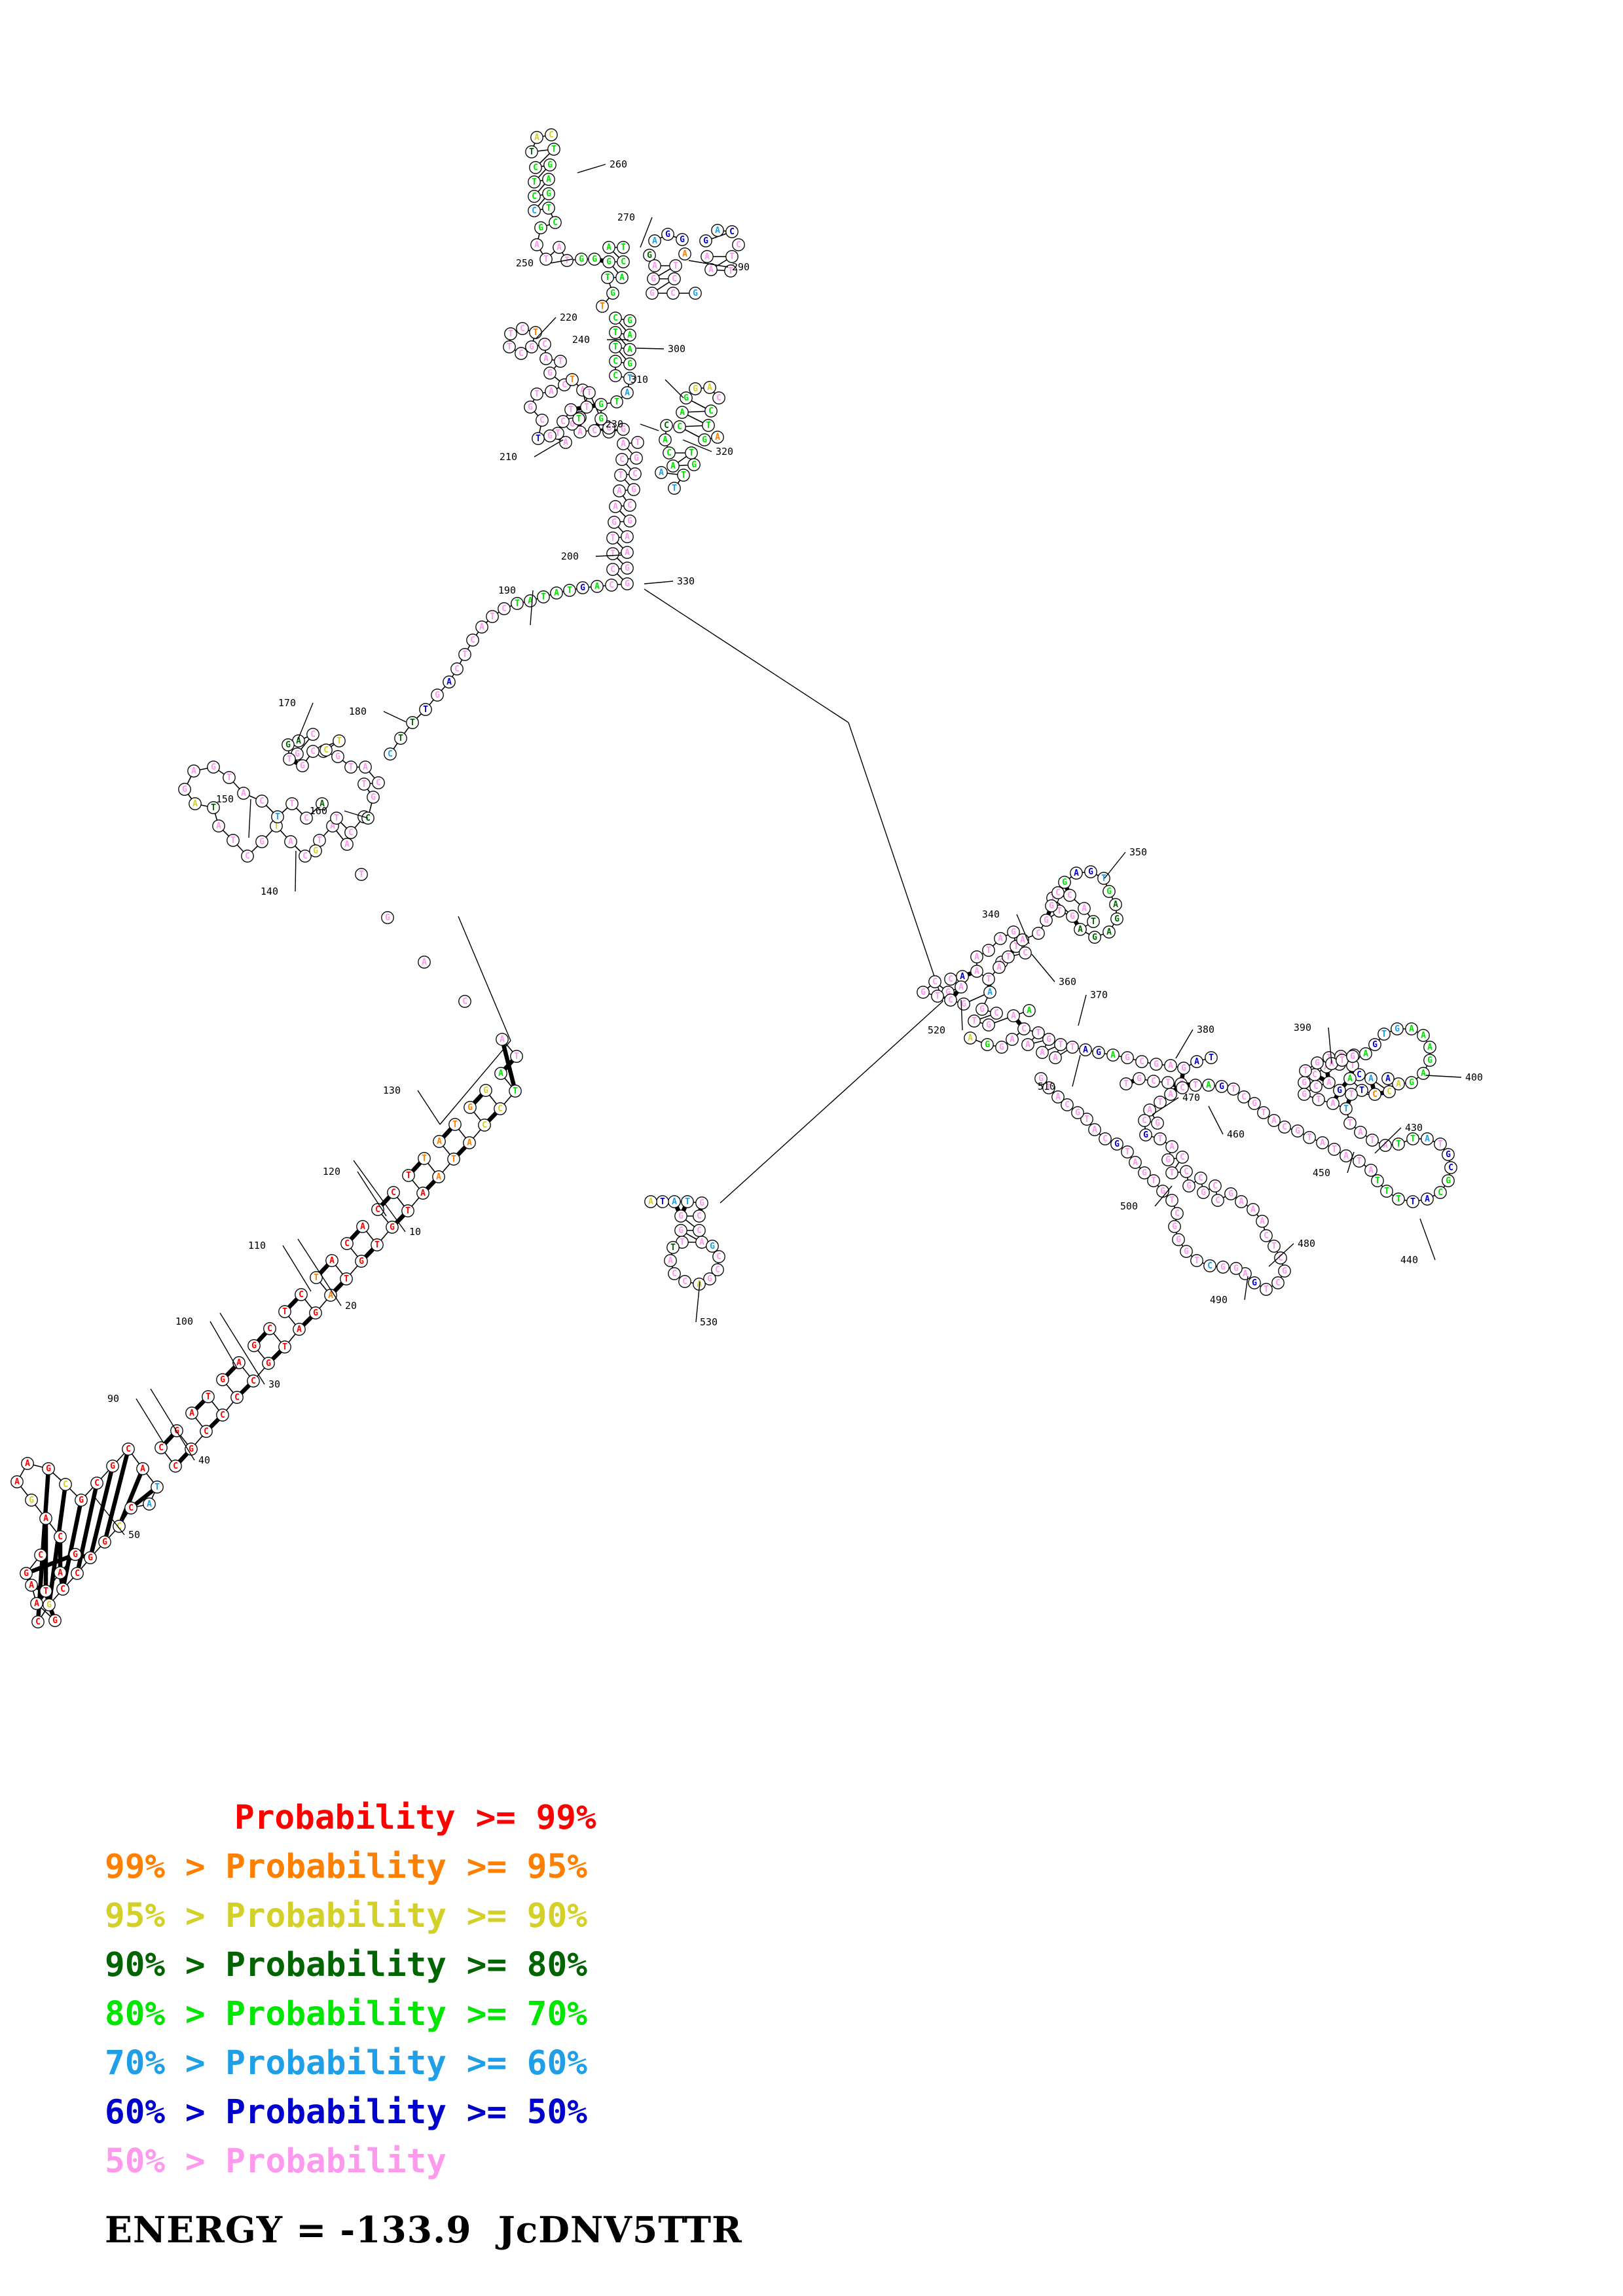 Image resolution: width=1623 pixels, height=2296 pixels. I want to click on position-label: 230, so click(614, 424).